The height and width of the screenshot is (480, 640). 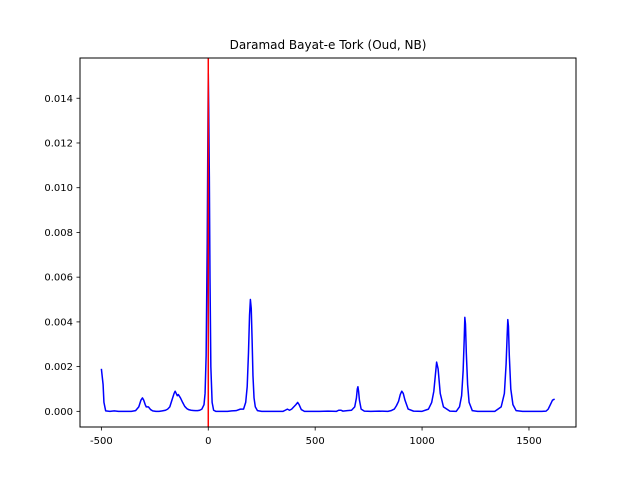 I want to click on x-axis: -500 0 500 1000 1500, so click(x=316, y=437).